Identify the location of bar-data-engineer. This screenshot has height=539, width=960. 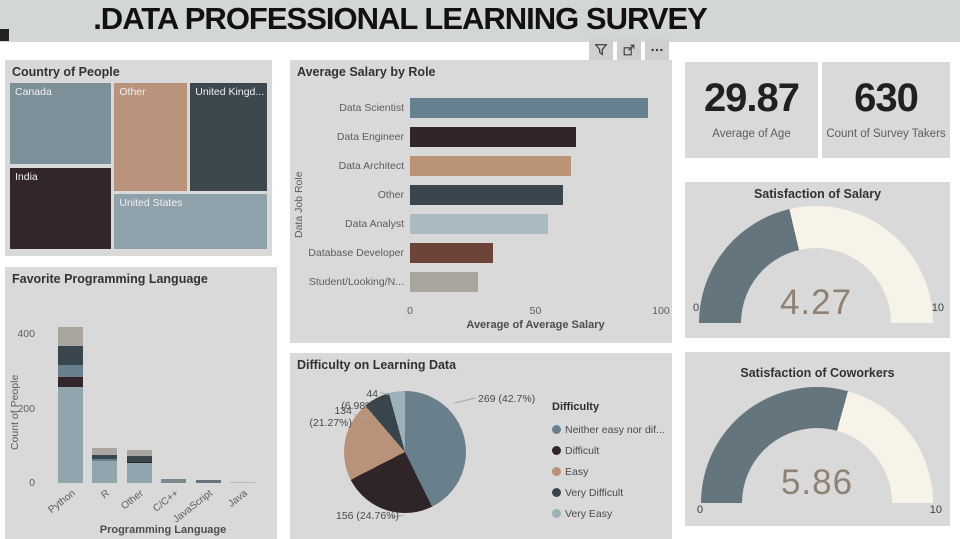
(493, 136).